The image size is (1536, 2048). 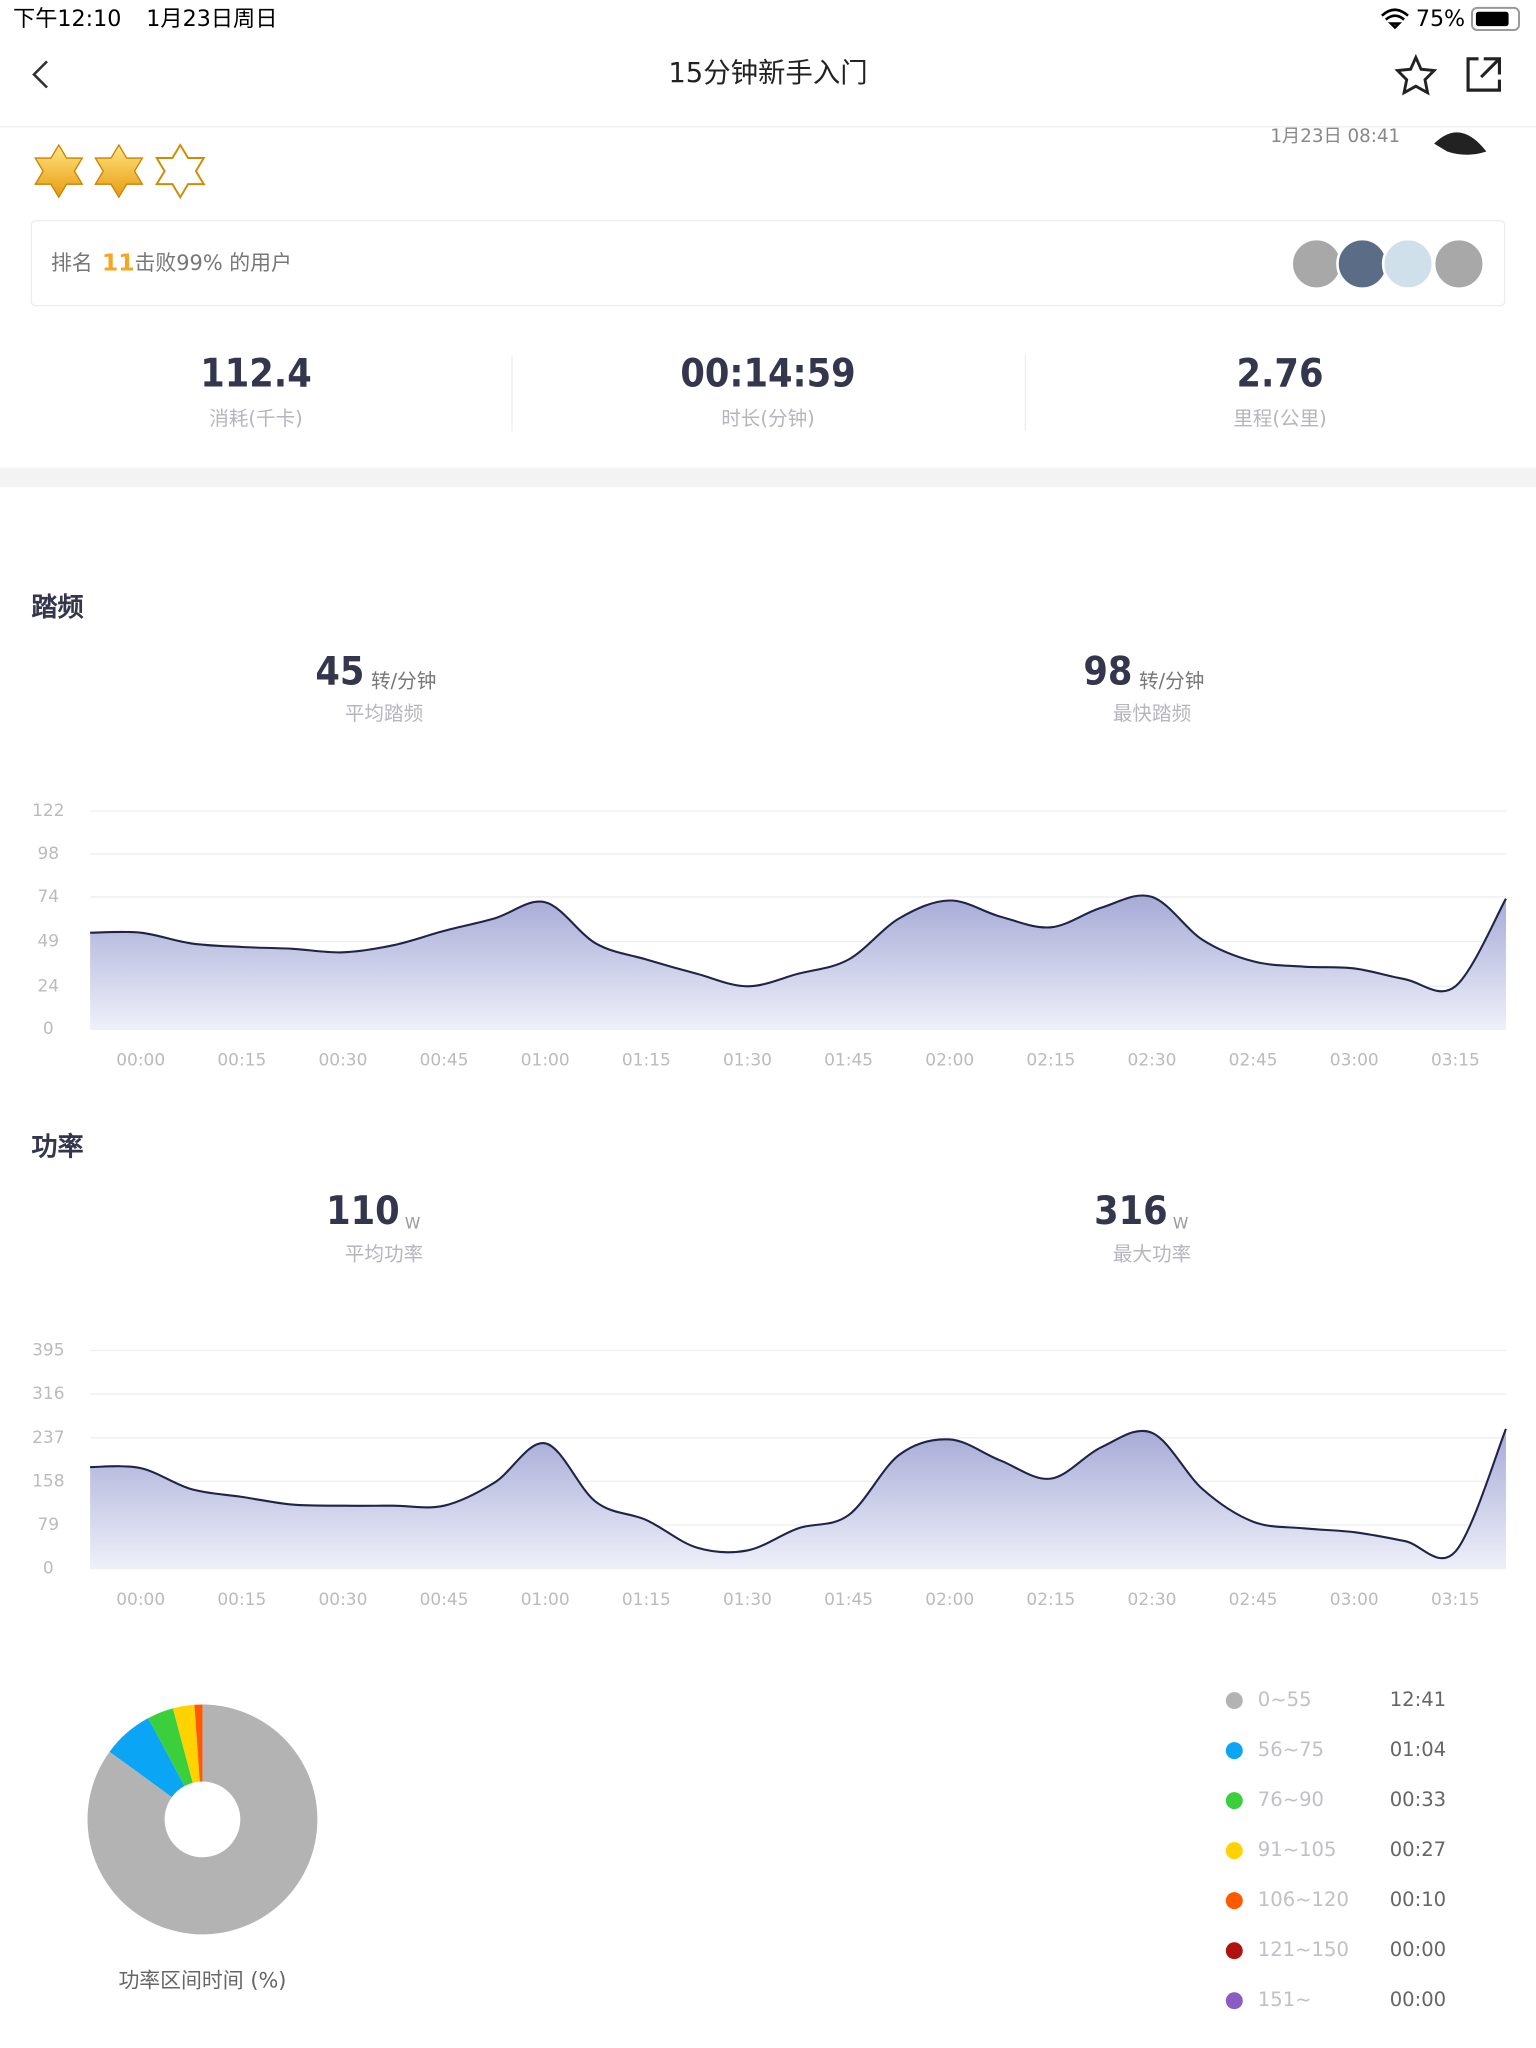 I want to click on section-gap, so click(x=768, y=477).